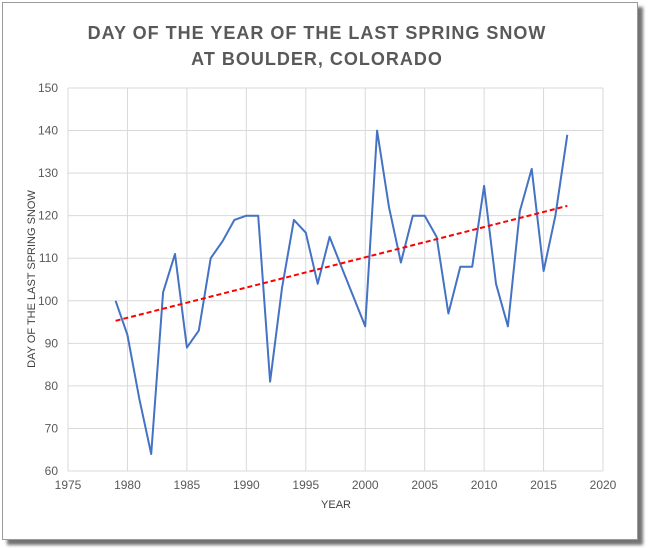 Image resolution: width=648 pixels, height=548 pixels. I want to click on y-tick-label: 140, so click(48, 131).